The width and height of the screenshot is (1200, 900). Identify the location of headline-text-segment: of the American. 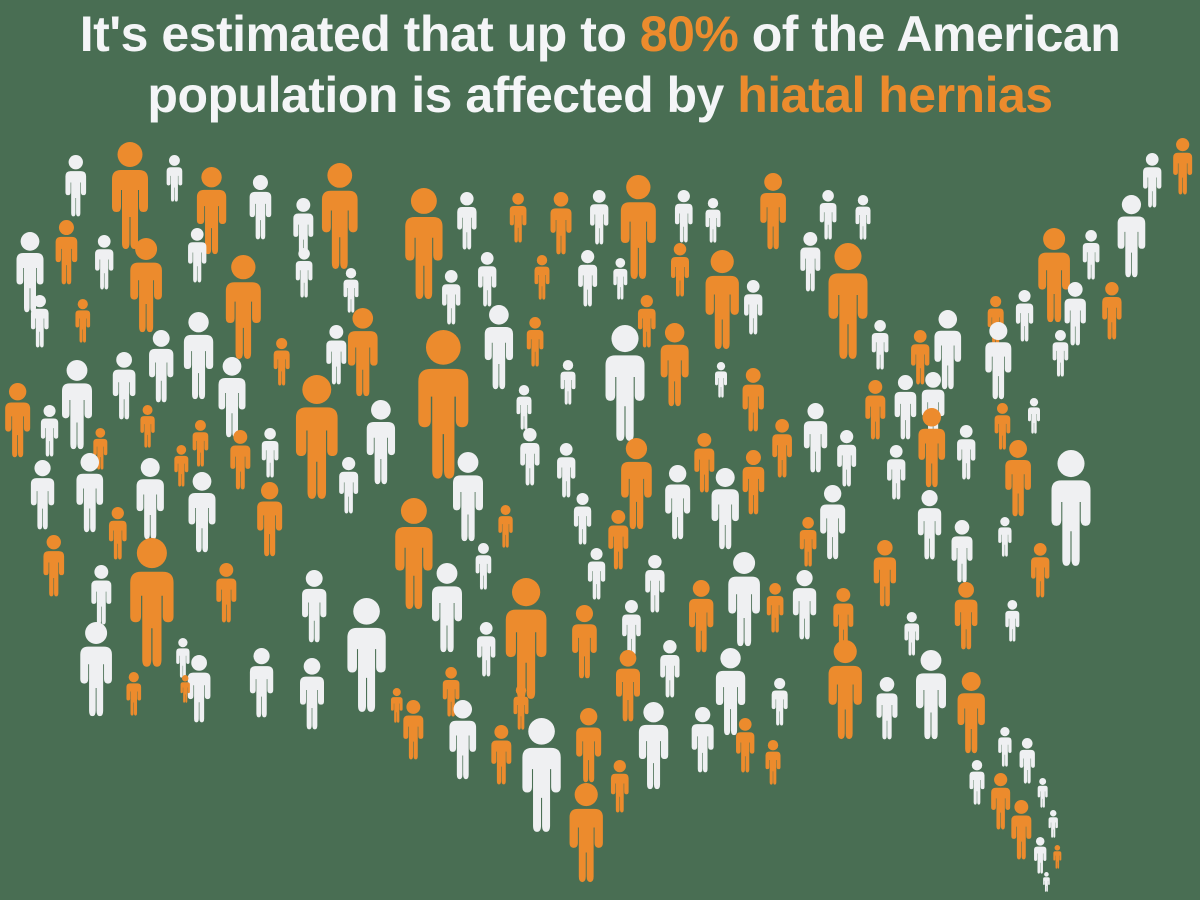
(929, 34).